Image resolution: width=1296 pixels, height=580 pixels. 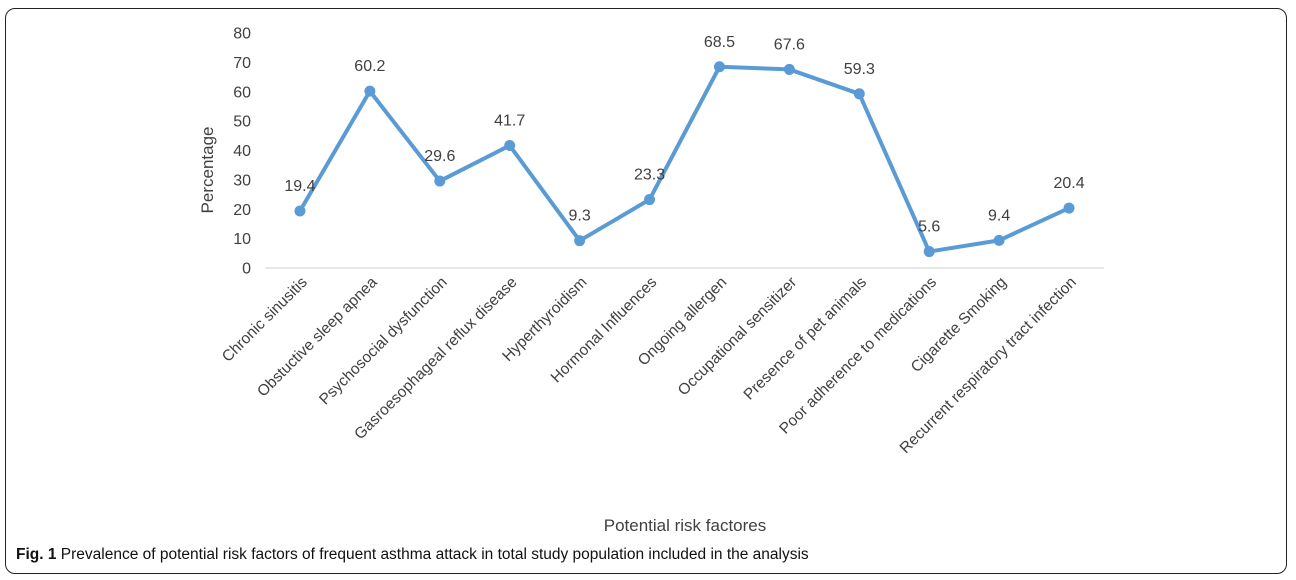 What do you see at coordinates (369, 66) in the screenshot?
I see `data-label: 60.2` at bounding box center [369, 66].